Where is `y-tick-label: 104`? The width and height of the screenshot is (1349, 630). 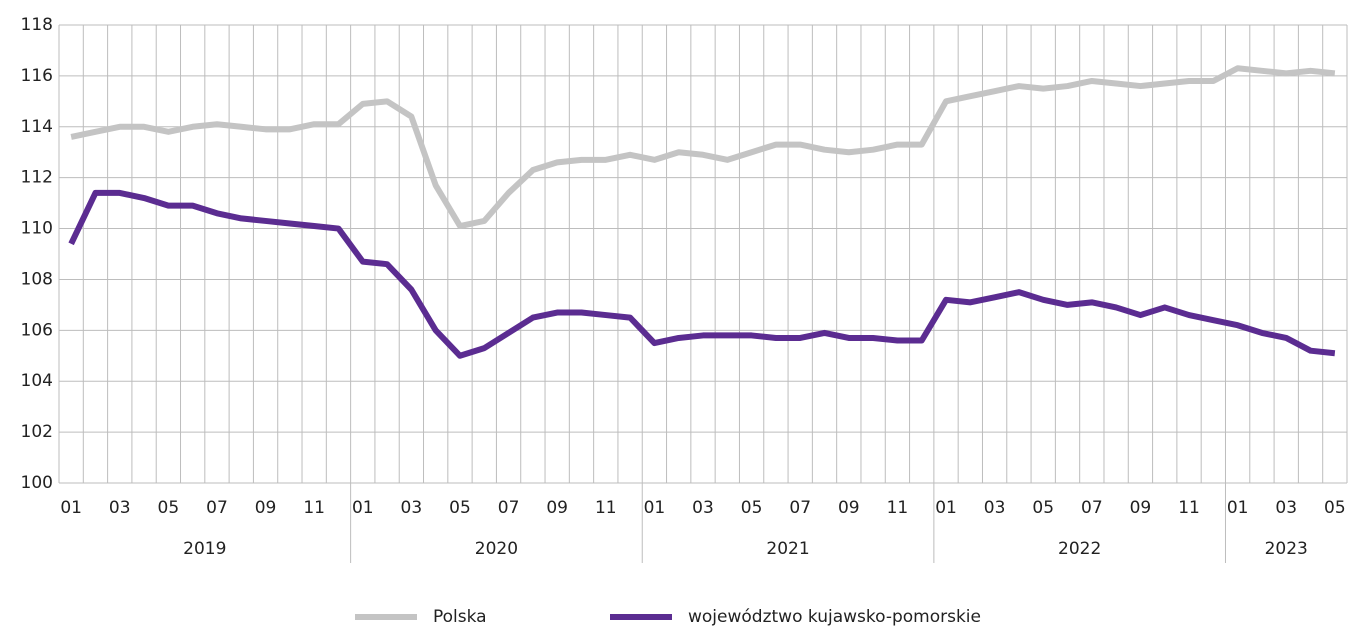 y-tick-label: 104 is located at coordinates (37, 381).